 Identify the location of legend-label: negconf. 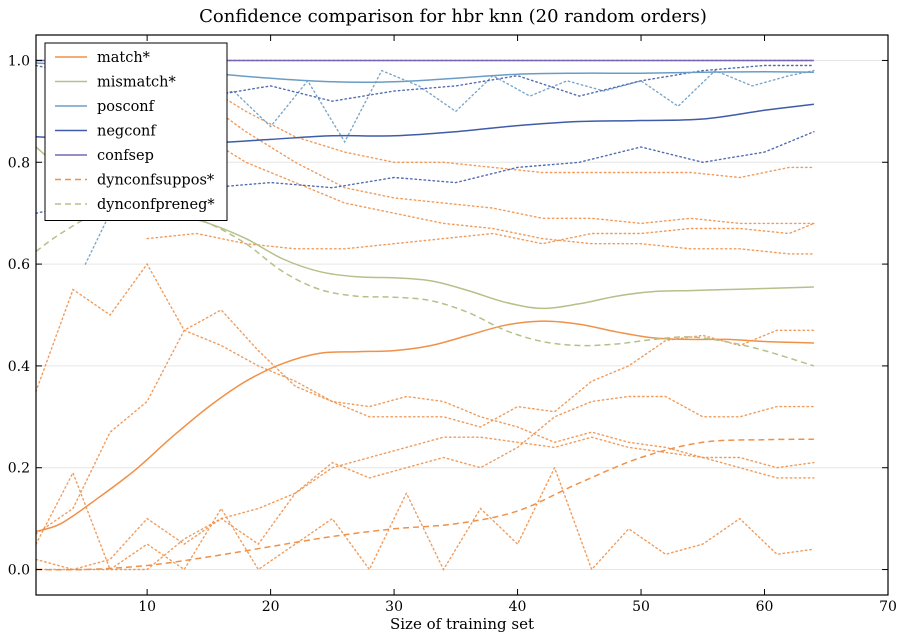
(127, 132).